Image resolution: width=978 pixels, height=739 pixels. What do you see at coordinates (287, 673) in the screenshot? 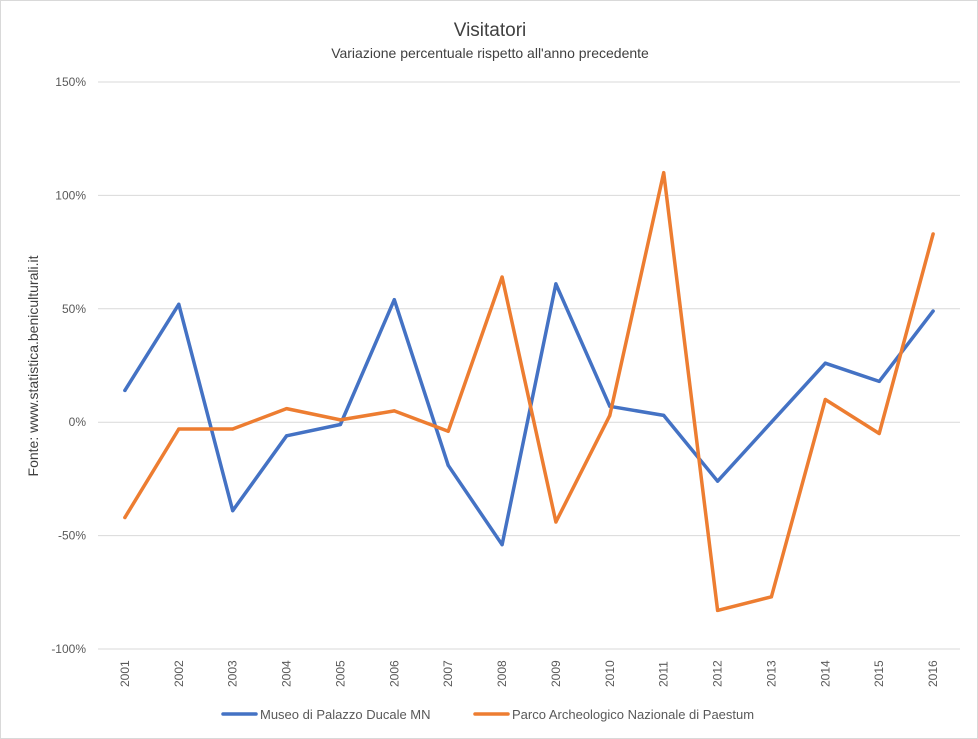
I see `x-tick-label: 2004` at bounding box center [287, 673].